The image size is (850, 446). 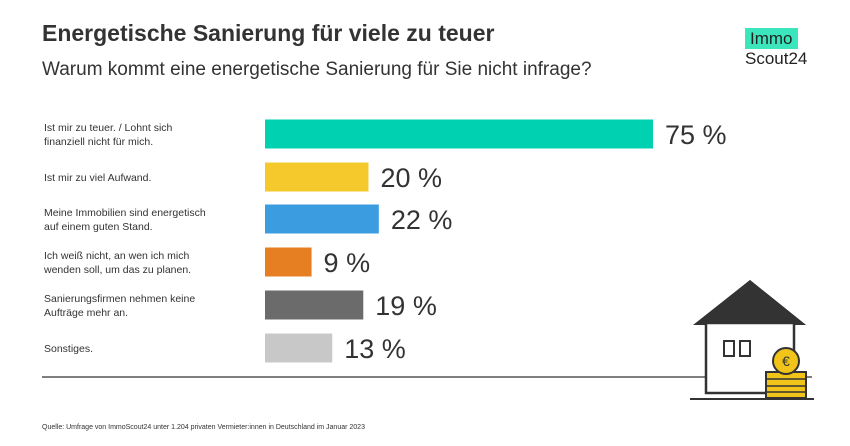 What do you see at coordinates (750, 302) in the screenshot?
I see `house-roof-fill` at bounding box center [750, 302].